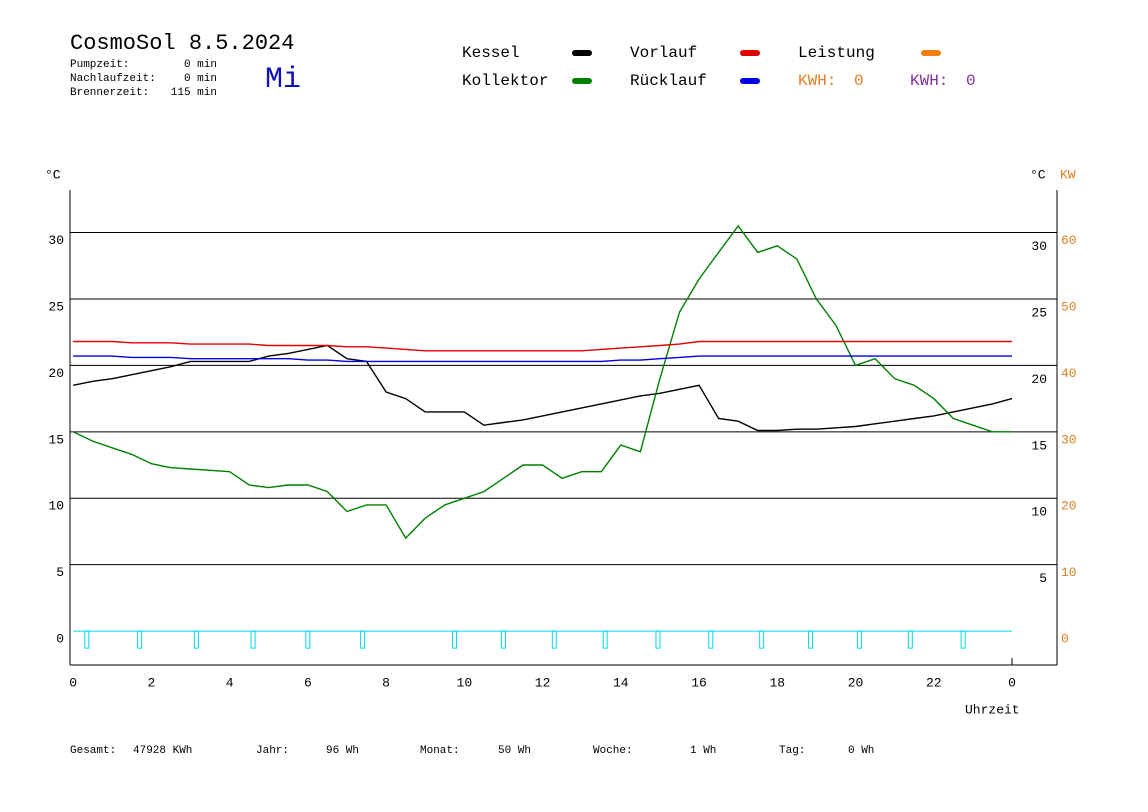 The image size is (1148, 812). What do you see at coordinates (1043, 578) in the screenshot?
I see `y2c-tick-label: 5` at bounding box center [1043, 578].